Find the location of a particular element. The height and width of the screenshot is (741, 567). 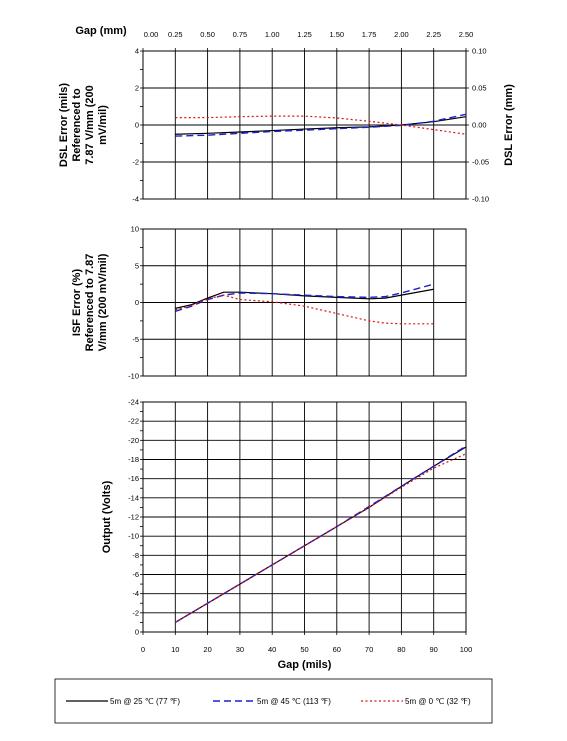

x-tick-label: 20 is located at coordinates (207, 649).